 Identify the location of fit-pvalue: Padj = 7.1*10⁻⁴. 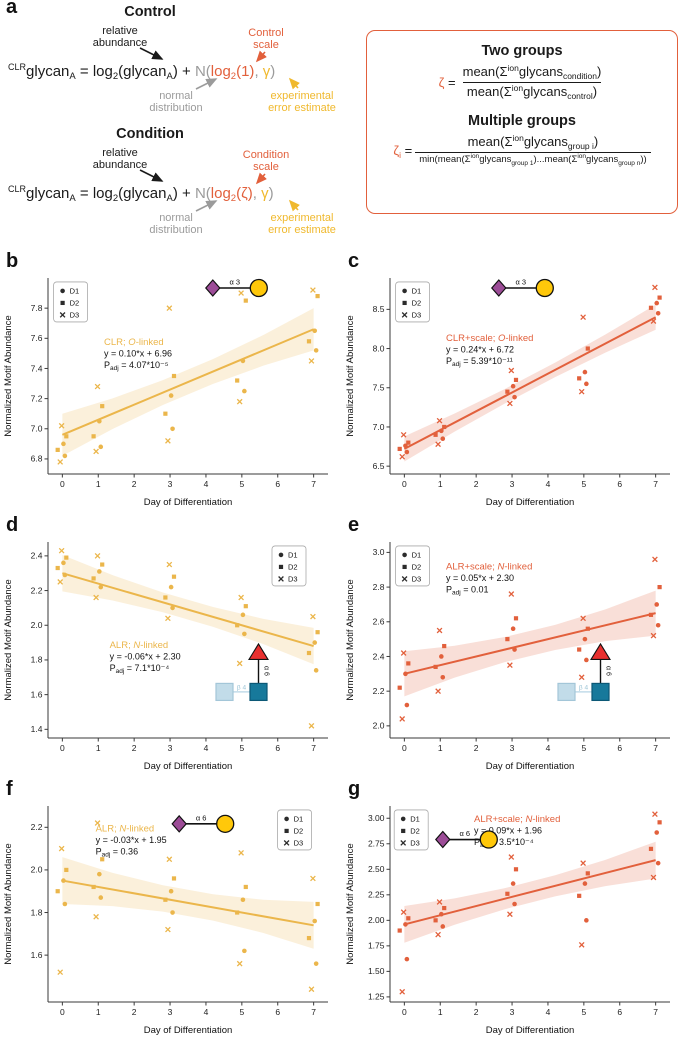
(140, 669).